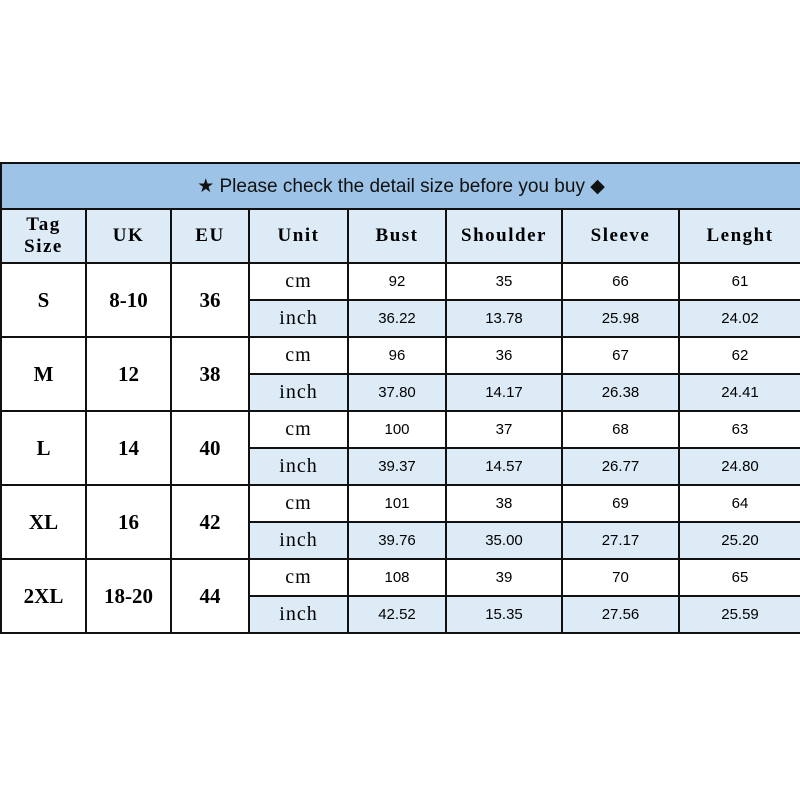 The height and width of the screenshot is (800, 800). Describe the element at coordinates (620, 355) in the screenshot. I see `sleeve-cm-cell: 67` at that location.